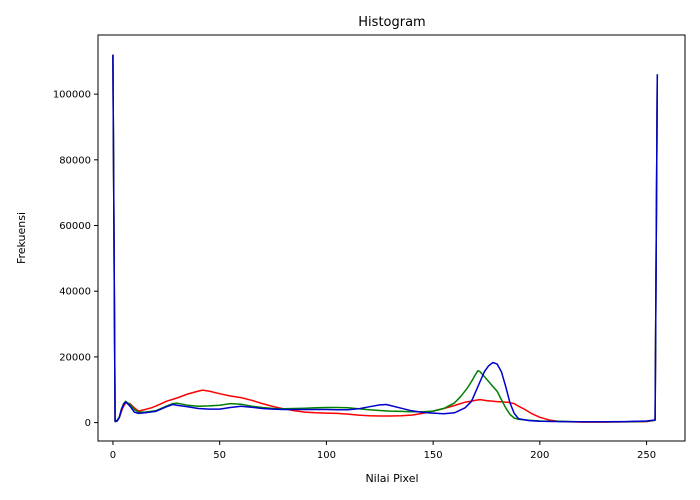  I want to click on x-axis-label: Nilai Pixel, so click(391, 478).